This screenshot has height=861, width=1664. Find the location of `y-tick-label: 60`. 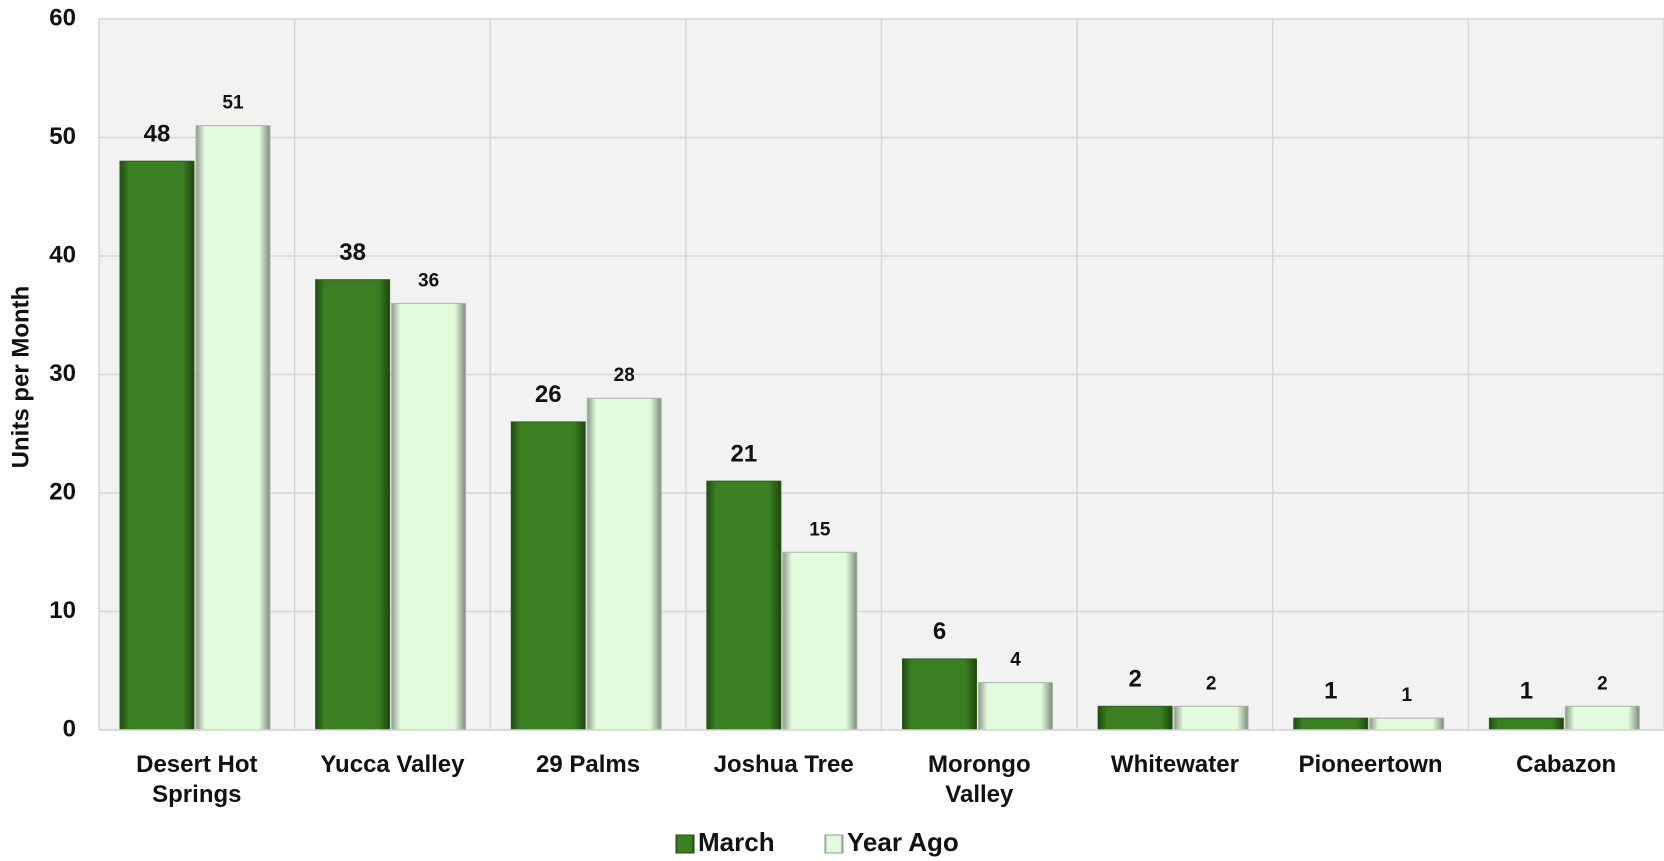

y-tick-label: 60 is located at coordinates (62, 17).